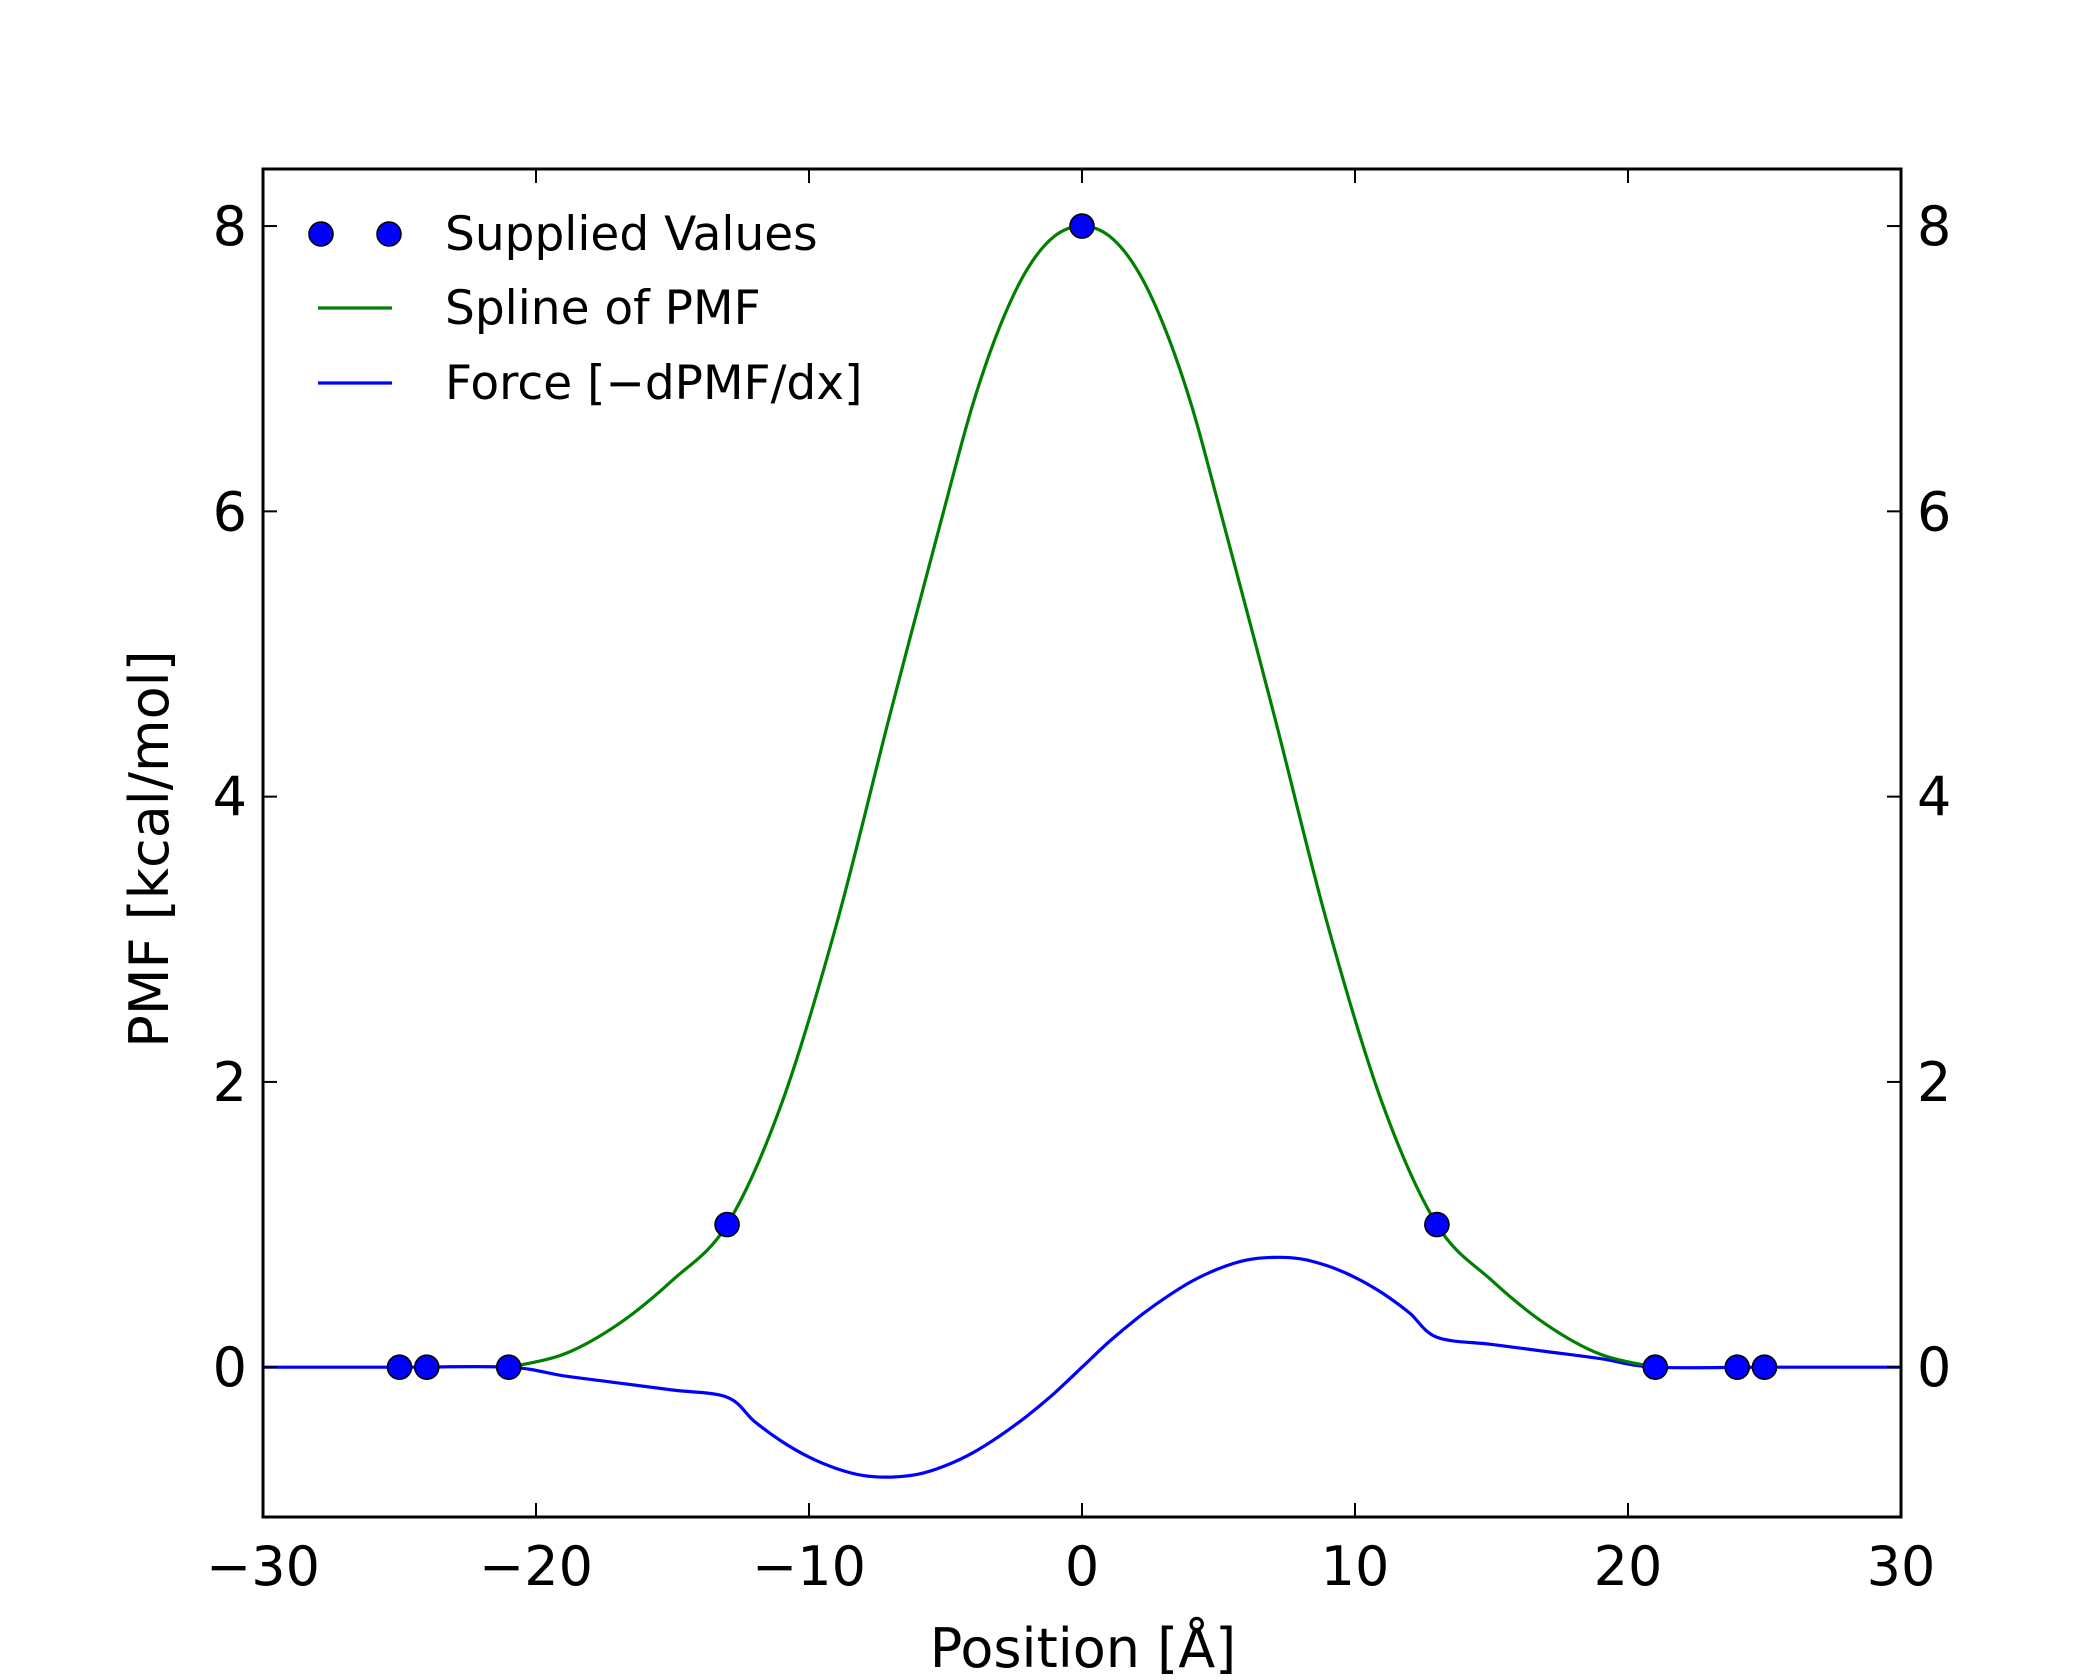 This screenshot has height=1680, width=2100. I want to click on y-tick-label-left: 2, so click(230, 1082).